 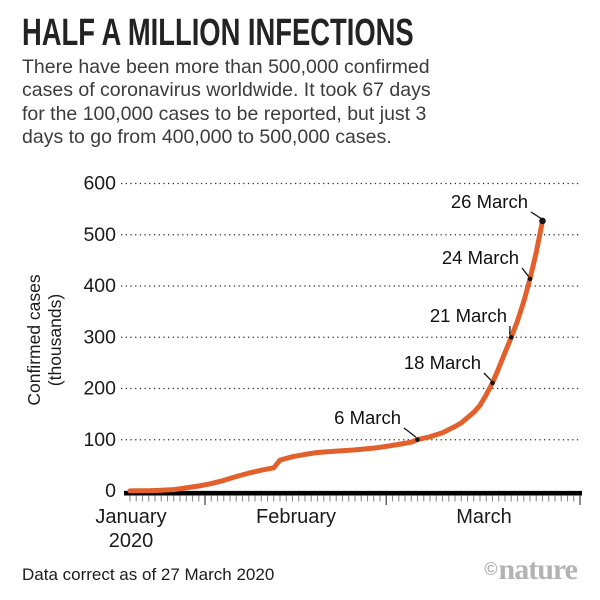 What do you see at coordinates (148, 574) in the screenshot?
I see `source-note: Data correct as of 27 March 2020` at bounding box center [148, 574].